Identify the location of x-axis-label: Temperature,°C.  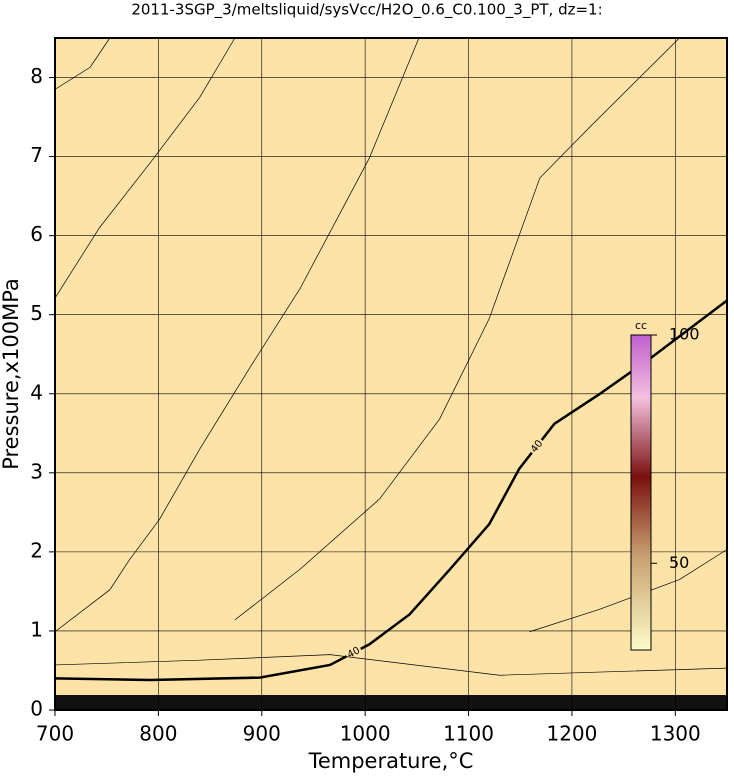
(391, 761).